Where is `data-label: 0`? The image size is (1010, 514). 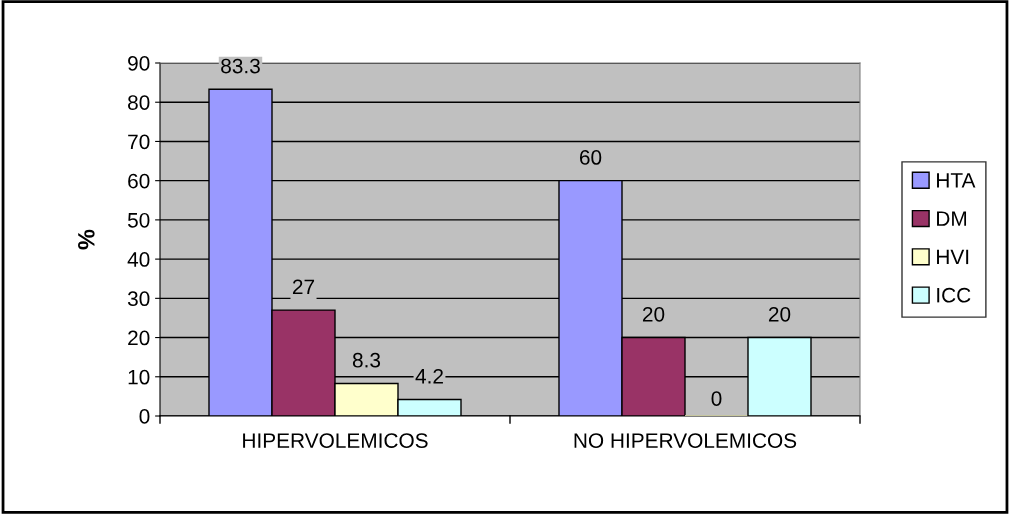
data-label: 0 is located at coordinates (716, 398).